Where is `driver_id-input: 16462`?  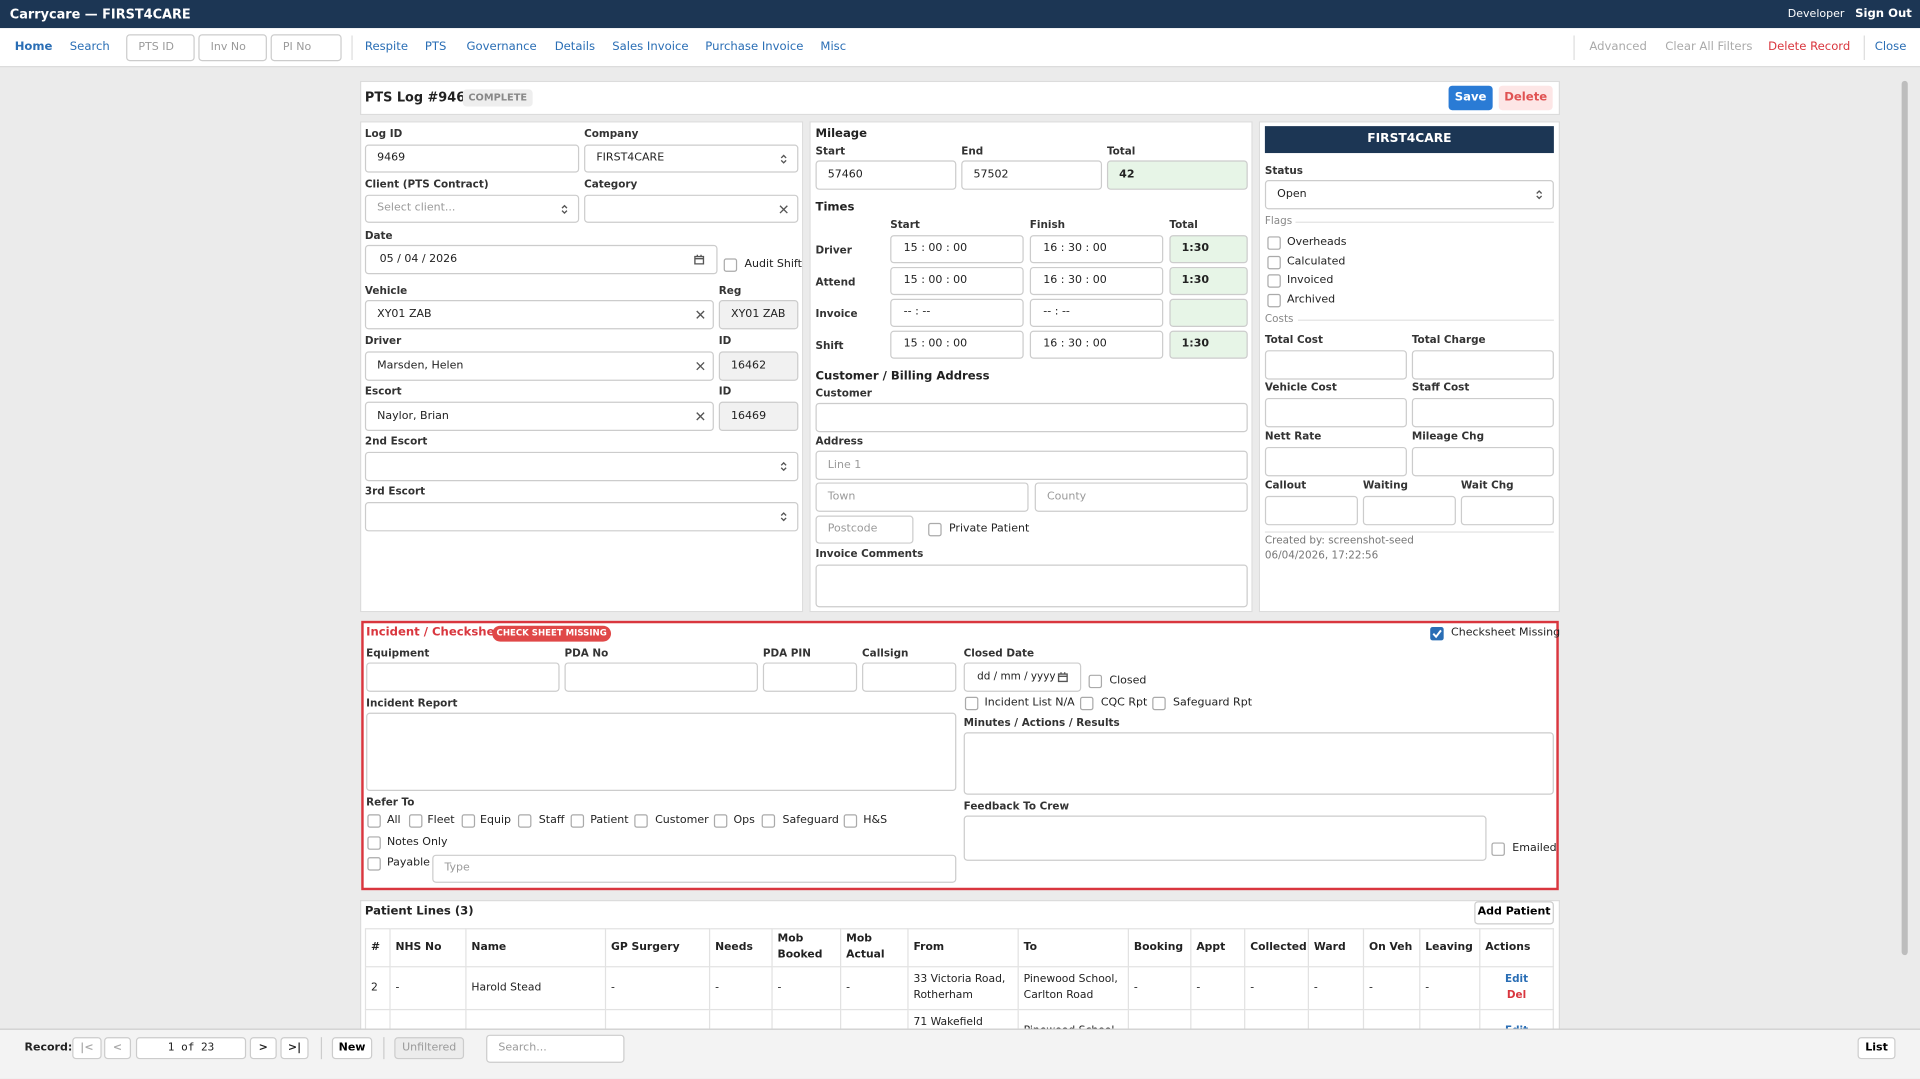 driver_id-input: 16462 is located at coordinates (758, 366).